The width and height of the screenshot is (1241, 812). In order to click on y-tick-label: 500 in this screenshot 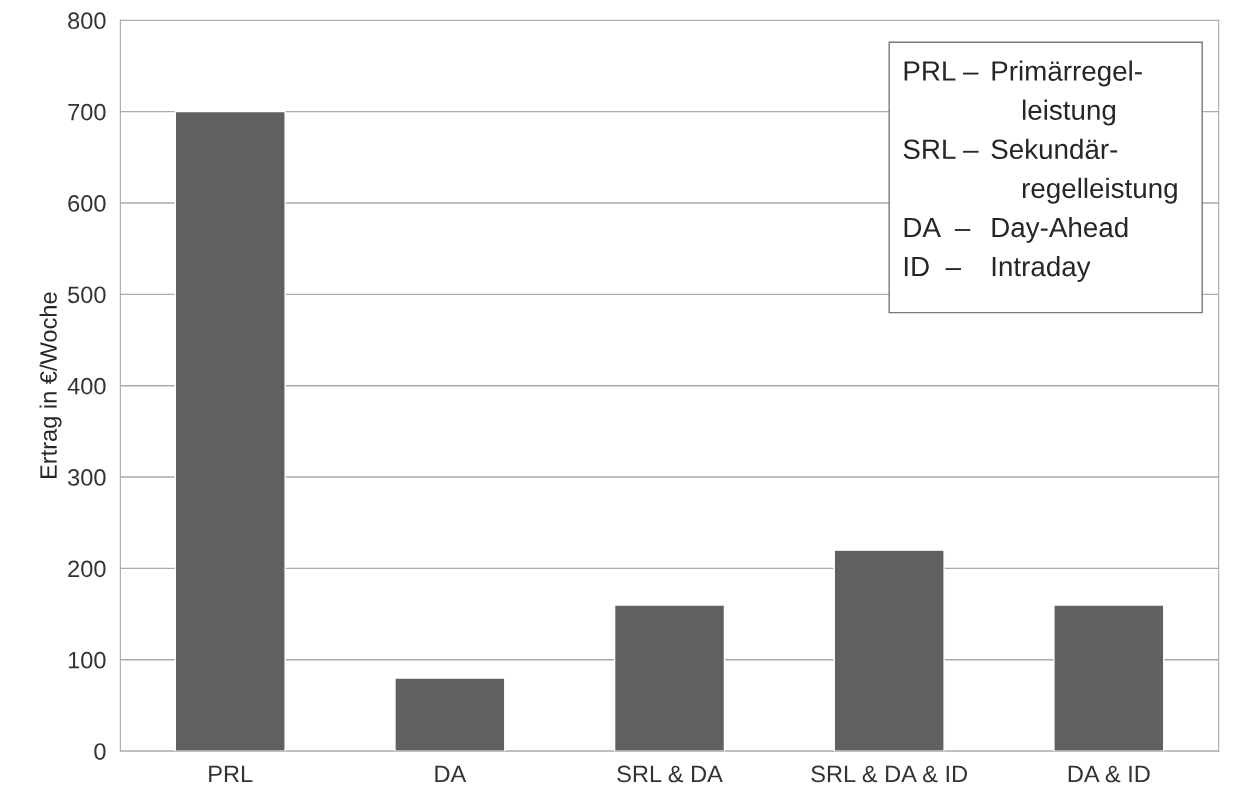, I will do `click(87, 295)`.